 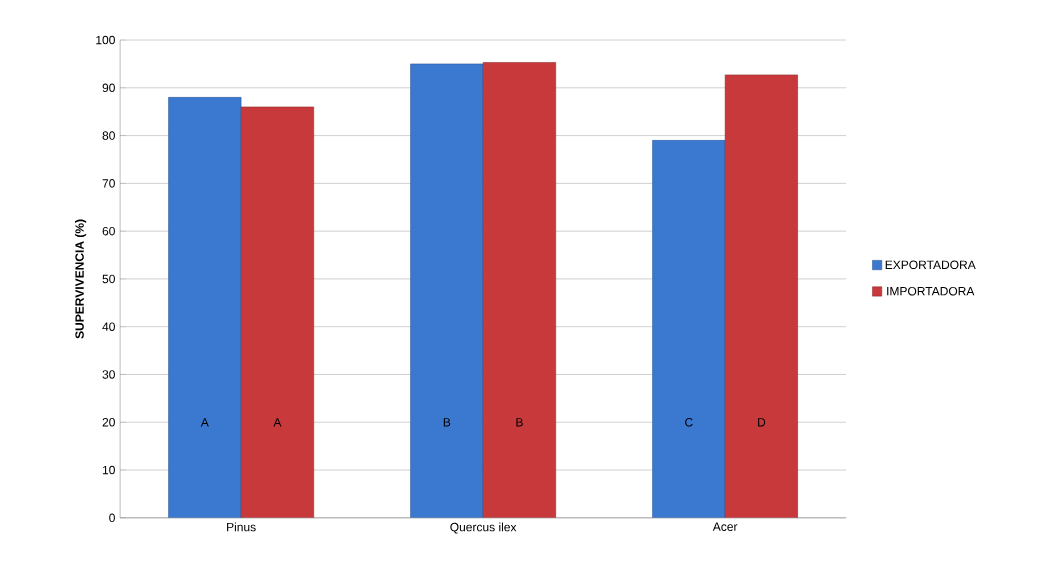 What do you see at coordinates (108, 422) in the screenshot?
I see `y-tick-label: 20` at bounding box center [108, 422].